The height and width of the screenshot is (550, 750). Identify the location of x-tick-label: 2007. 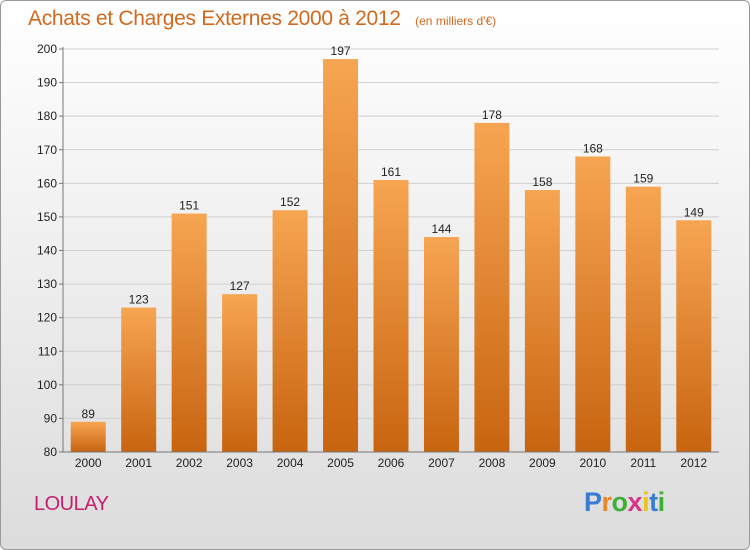
(441, 463).